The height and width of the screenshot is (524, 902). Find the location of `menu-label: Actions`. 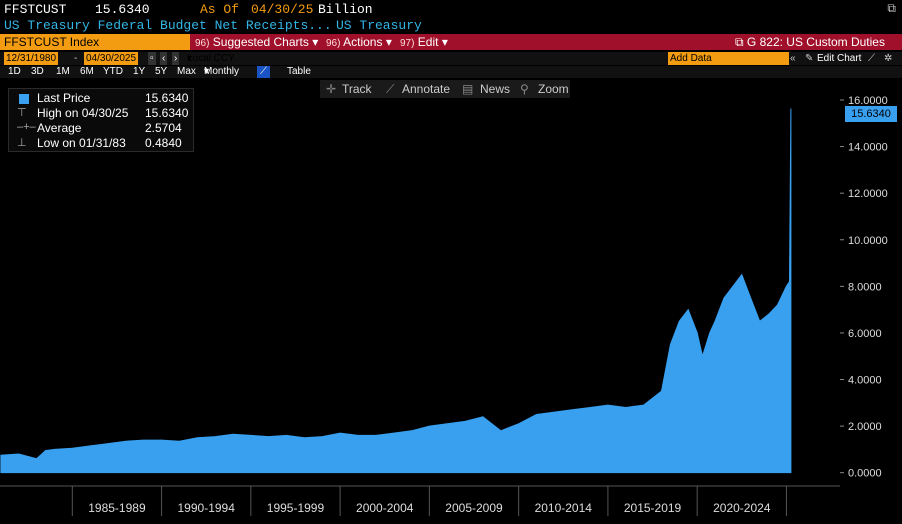

menu-label: Actions is located at coordinates (363, 42).